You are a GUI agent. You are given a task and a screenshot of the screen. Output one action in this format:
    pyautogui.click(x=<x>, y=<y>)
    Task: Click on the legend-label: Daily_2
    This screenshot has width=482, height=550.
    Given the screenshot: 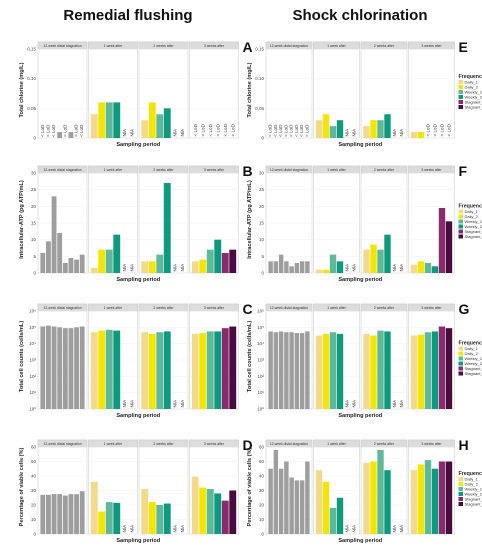 What is the action you would take?
    pyautogui.click(x=472, y=87)
    